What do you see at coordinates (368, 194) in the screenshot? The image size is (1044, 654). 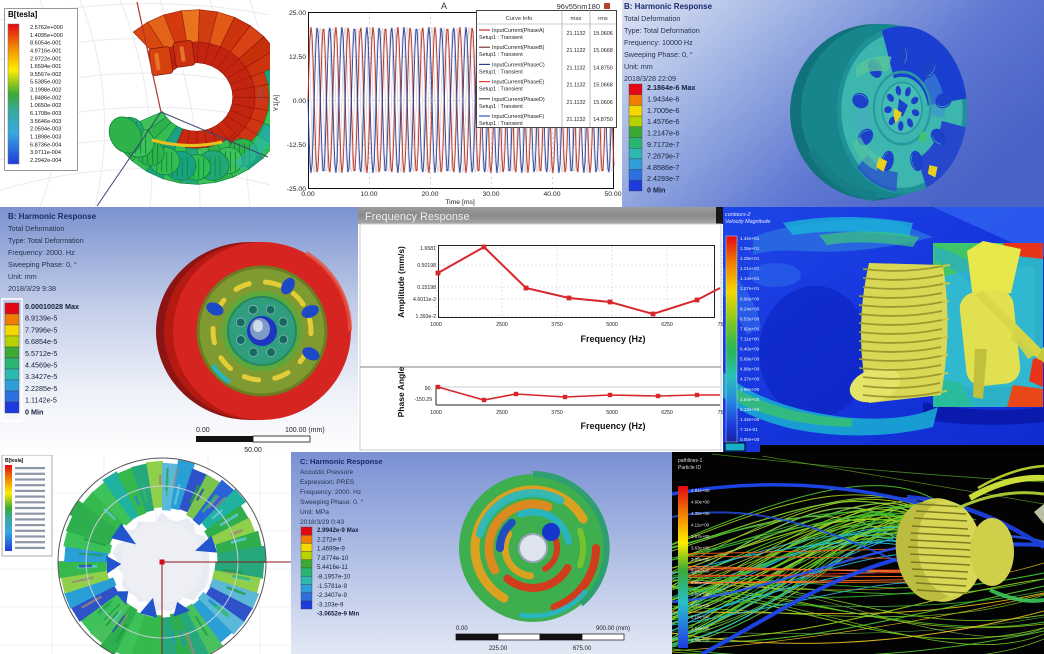 I see `svg-text: 10.00` at bounding box center [368, 194].